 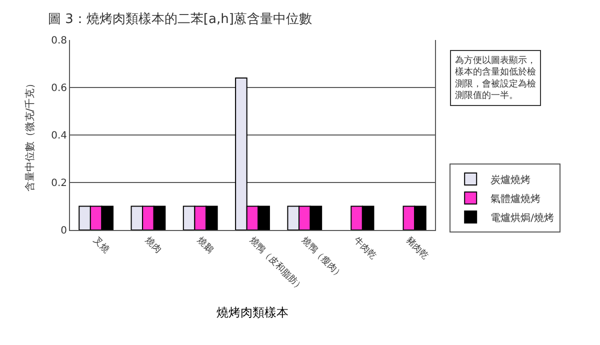 What do you see at coordinates (101, 245) in the screenshot?
I see `x-tick-label: 叉燒` at bounding box center [101, 245].